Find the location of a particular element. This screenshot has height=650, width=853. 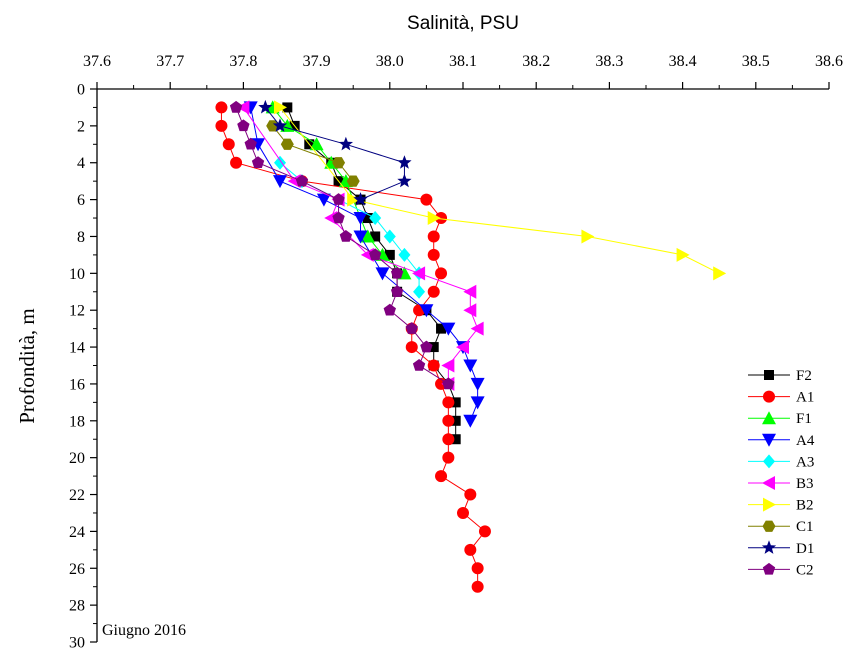

legend-entry: F2 is located at coordinates (780, 376).